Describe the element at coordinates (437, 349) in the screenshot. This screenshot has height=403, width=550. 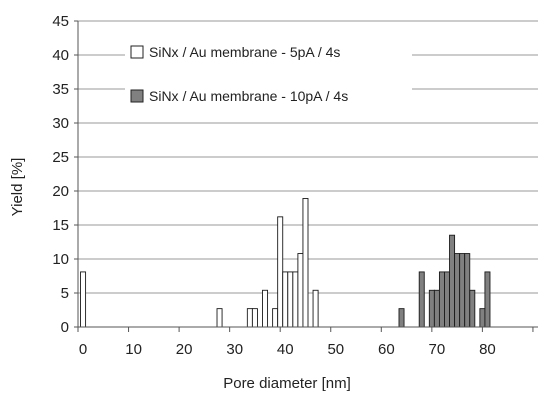
I see `x-tick-label: 70` at that location.